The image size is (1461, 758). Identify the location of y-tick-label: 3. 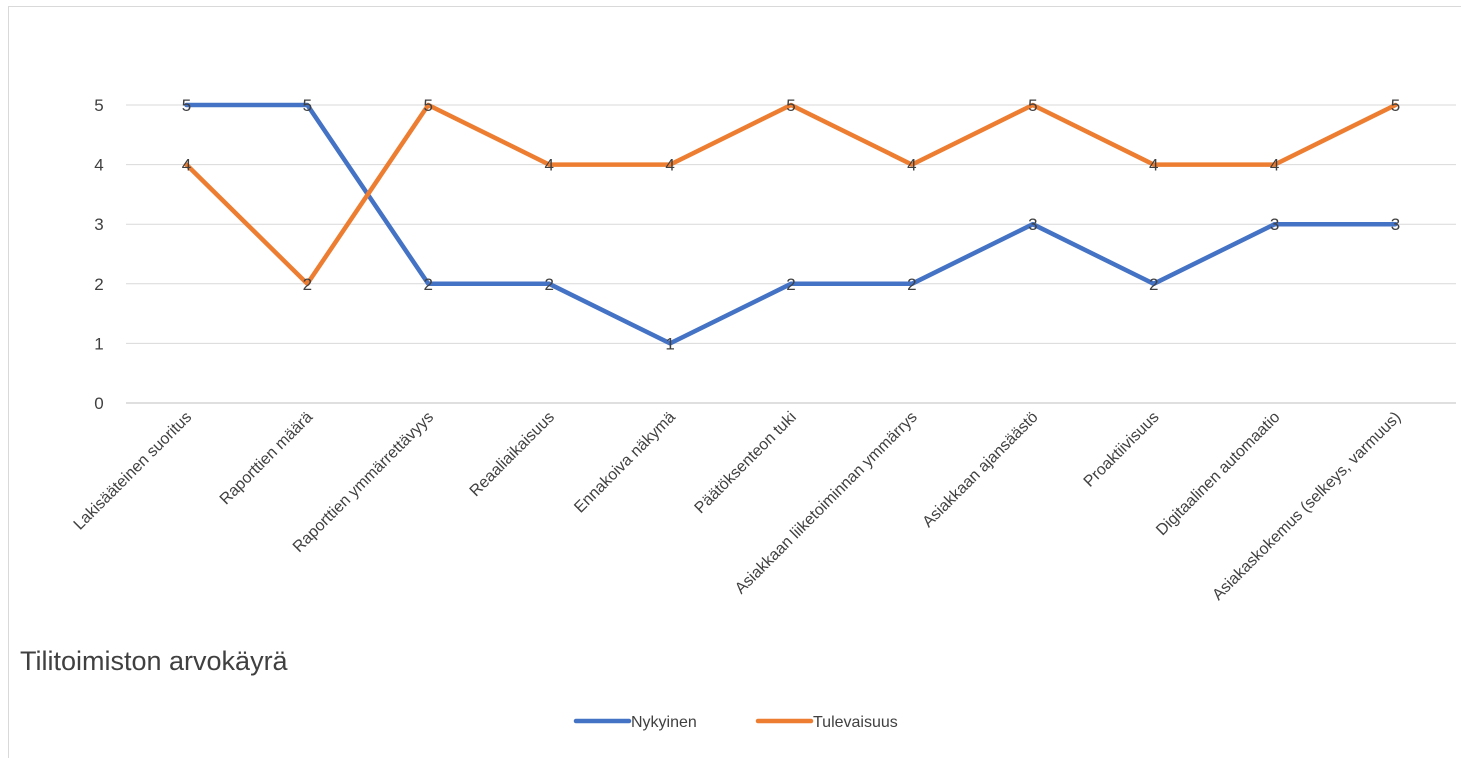
(98, 224).